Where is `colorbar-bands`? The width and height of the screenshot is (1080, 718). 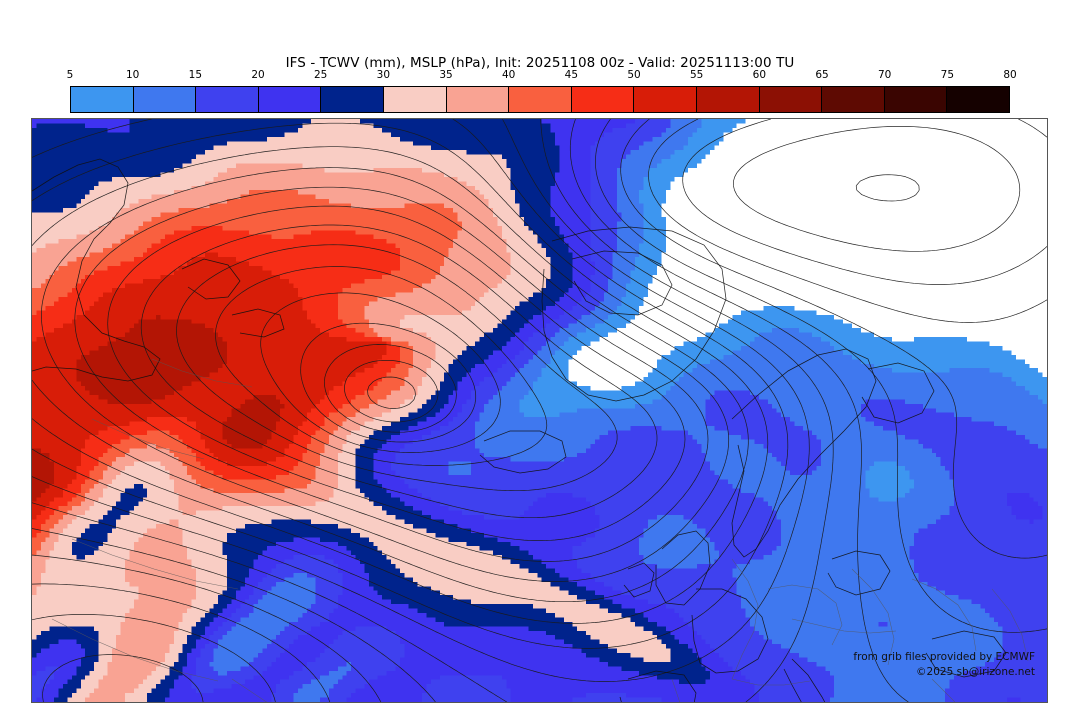 colorbar-bands is located at coordinates (540, 99).